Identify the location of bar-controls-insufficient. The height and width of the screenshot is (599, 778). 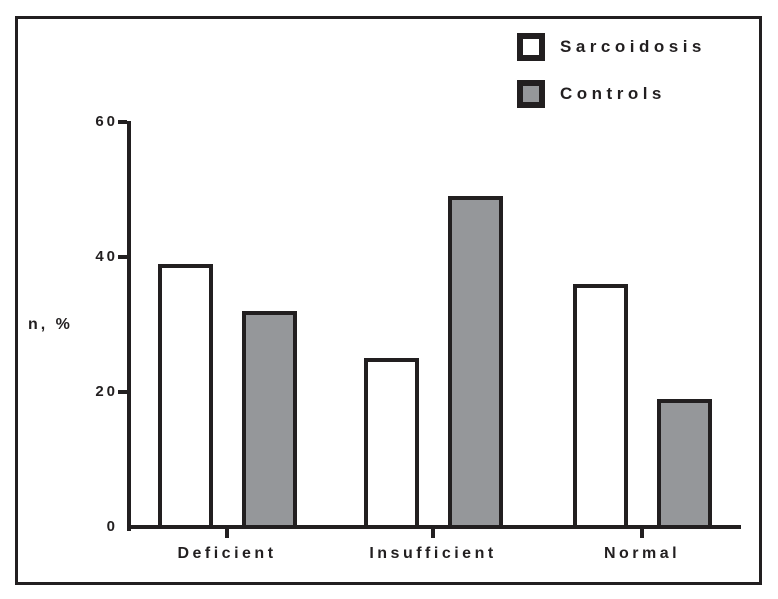
(475, 362).